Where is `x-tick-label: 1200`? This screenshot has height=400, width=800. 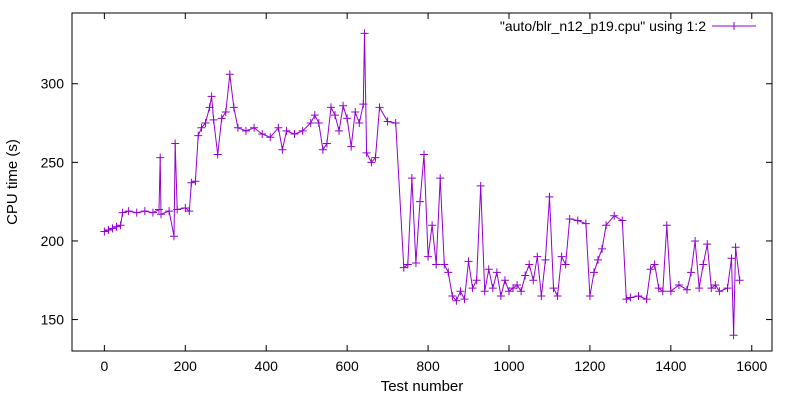 x-tick-label: 1200 is located at coordinates (589, 366).